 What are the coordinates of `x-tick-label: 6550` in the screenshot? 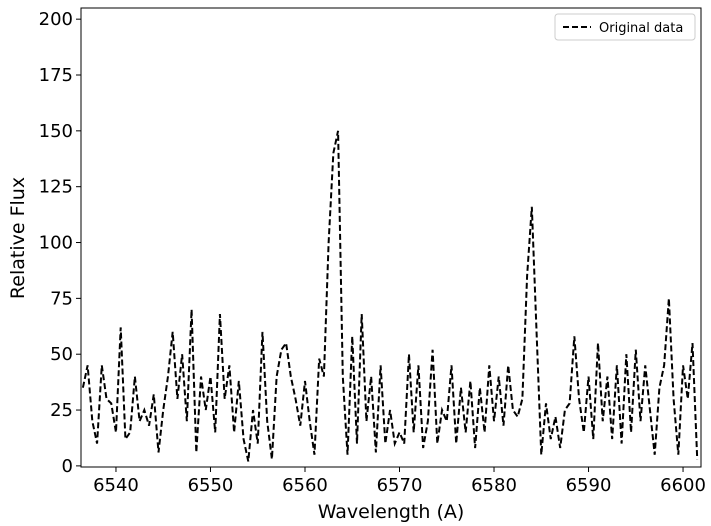 It's located at (211, 485).